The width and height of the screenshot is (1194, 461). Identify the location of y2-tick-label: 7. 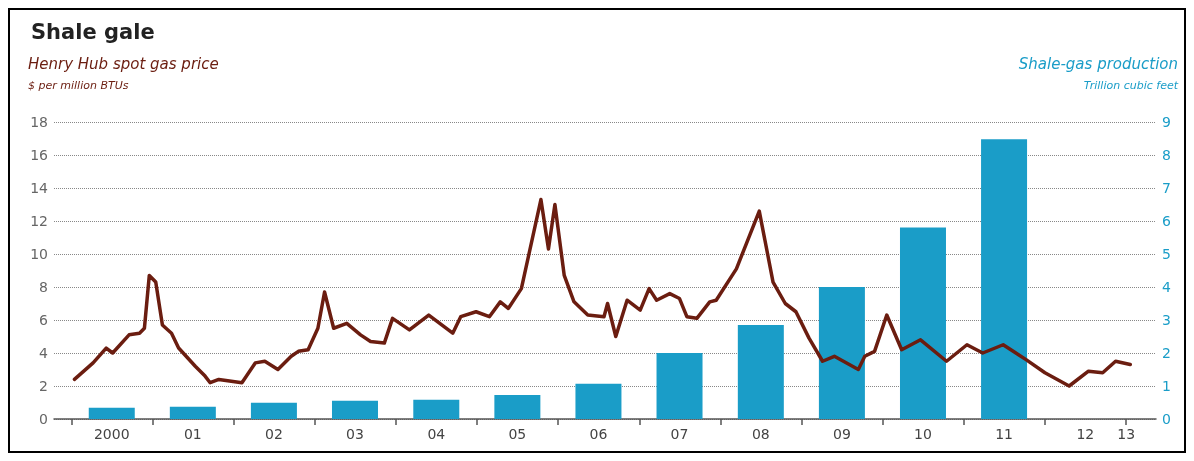
(1166, 188).